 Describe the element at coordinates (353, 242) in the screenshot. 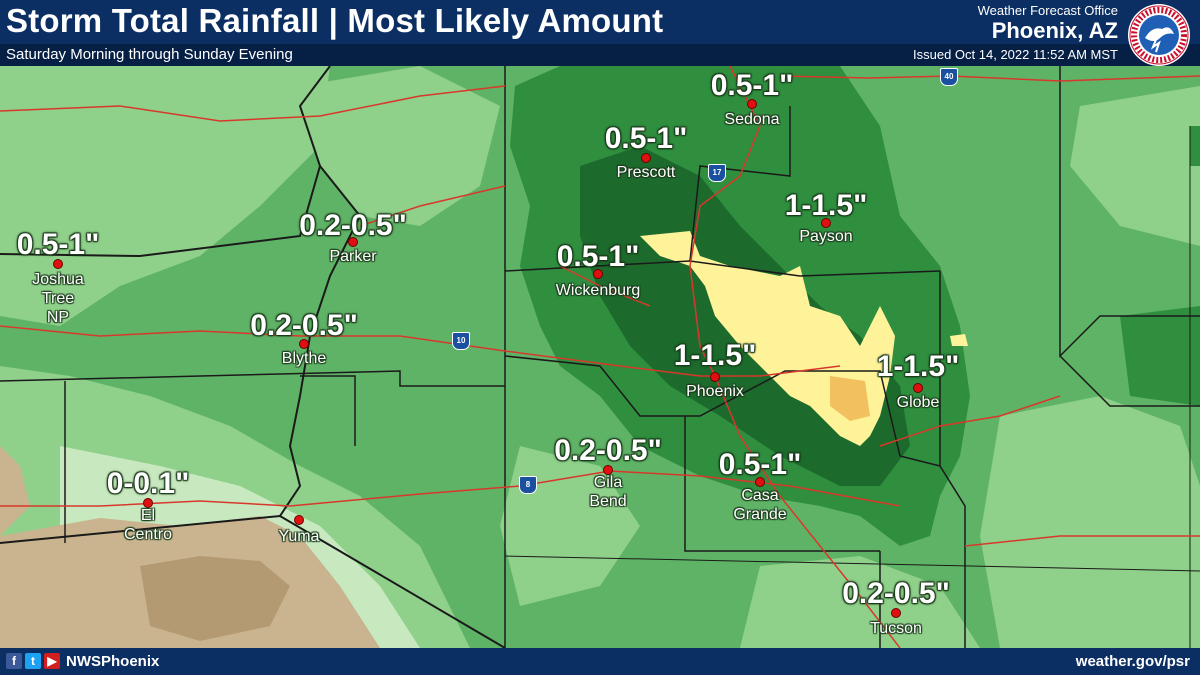

I see `city-marker-parker` at that location.